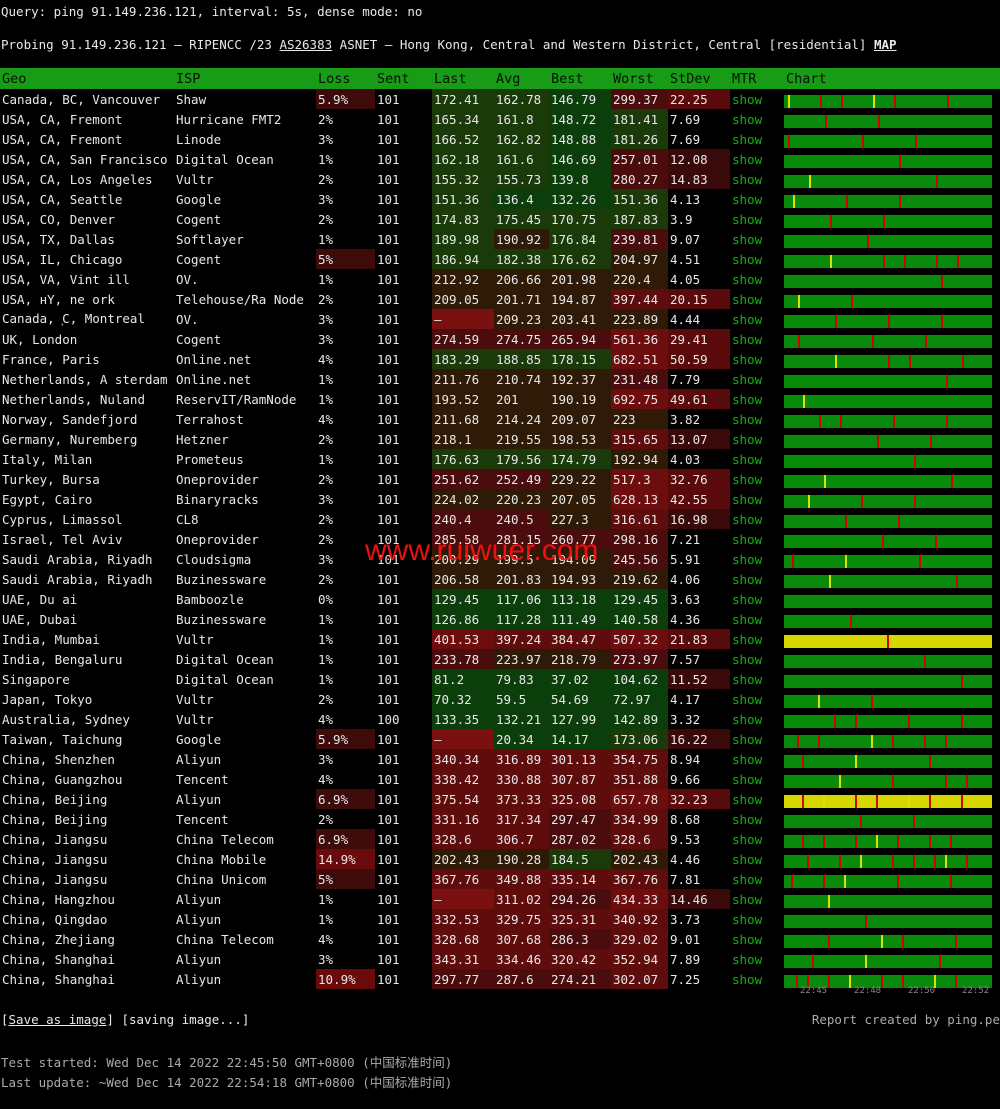  I want to click on cell-worst: 273.97, so click(639, 659).